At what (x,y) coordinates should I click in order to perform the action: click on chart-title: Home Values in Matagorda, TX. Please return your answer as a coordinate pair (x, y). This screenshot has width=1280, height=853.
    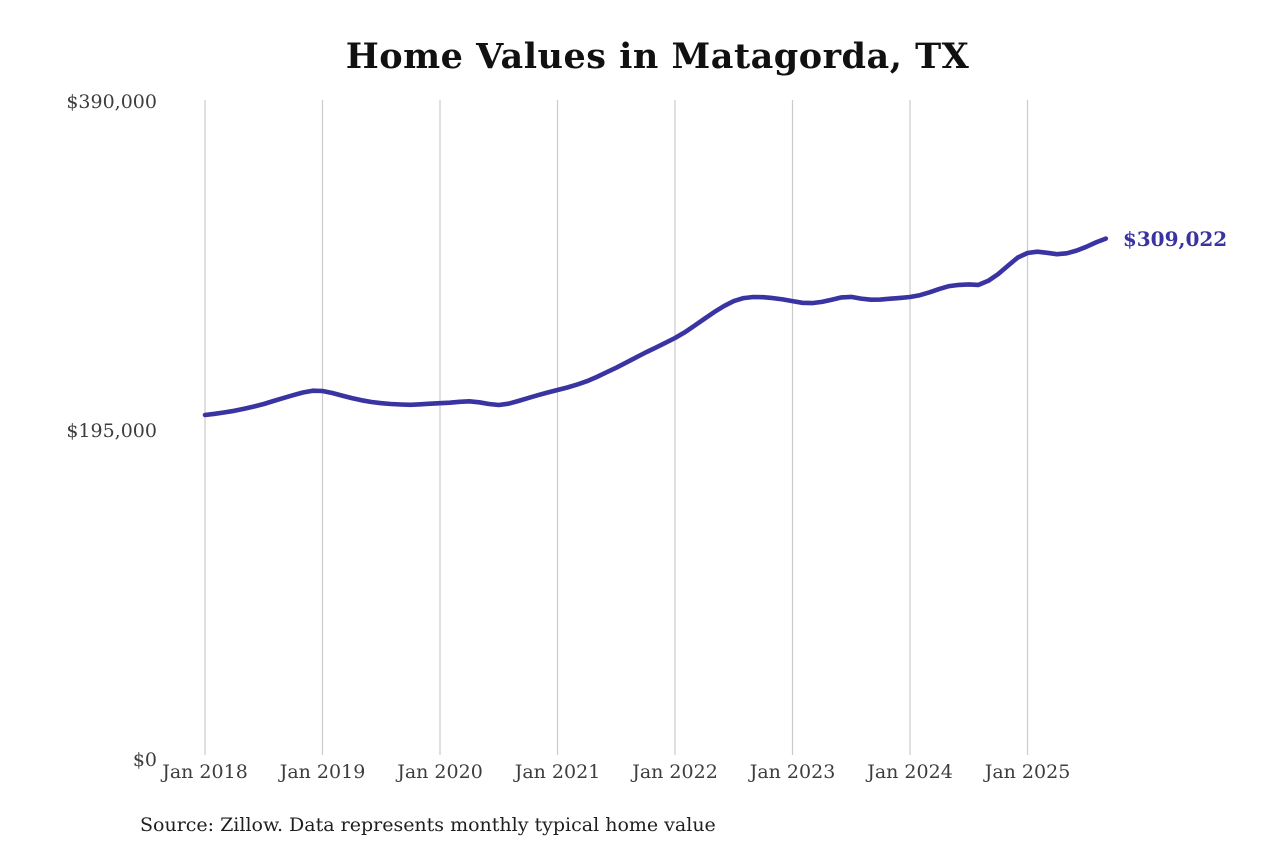
    Looking at the image, I should click on (657, 56).